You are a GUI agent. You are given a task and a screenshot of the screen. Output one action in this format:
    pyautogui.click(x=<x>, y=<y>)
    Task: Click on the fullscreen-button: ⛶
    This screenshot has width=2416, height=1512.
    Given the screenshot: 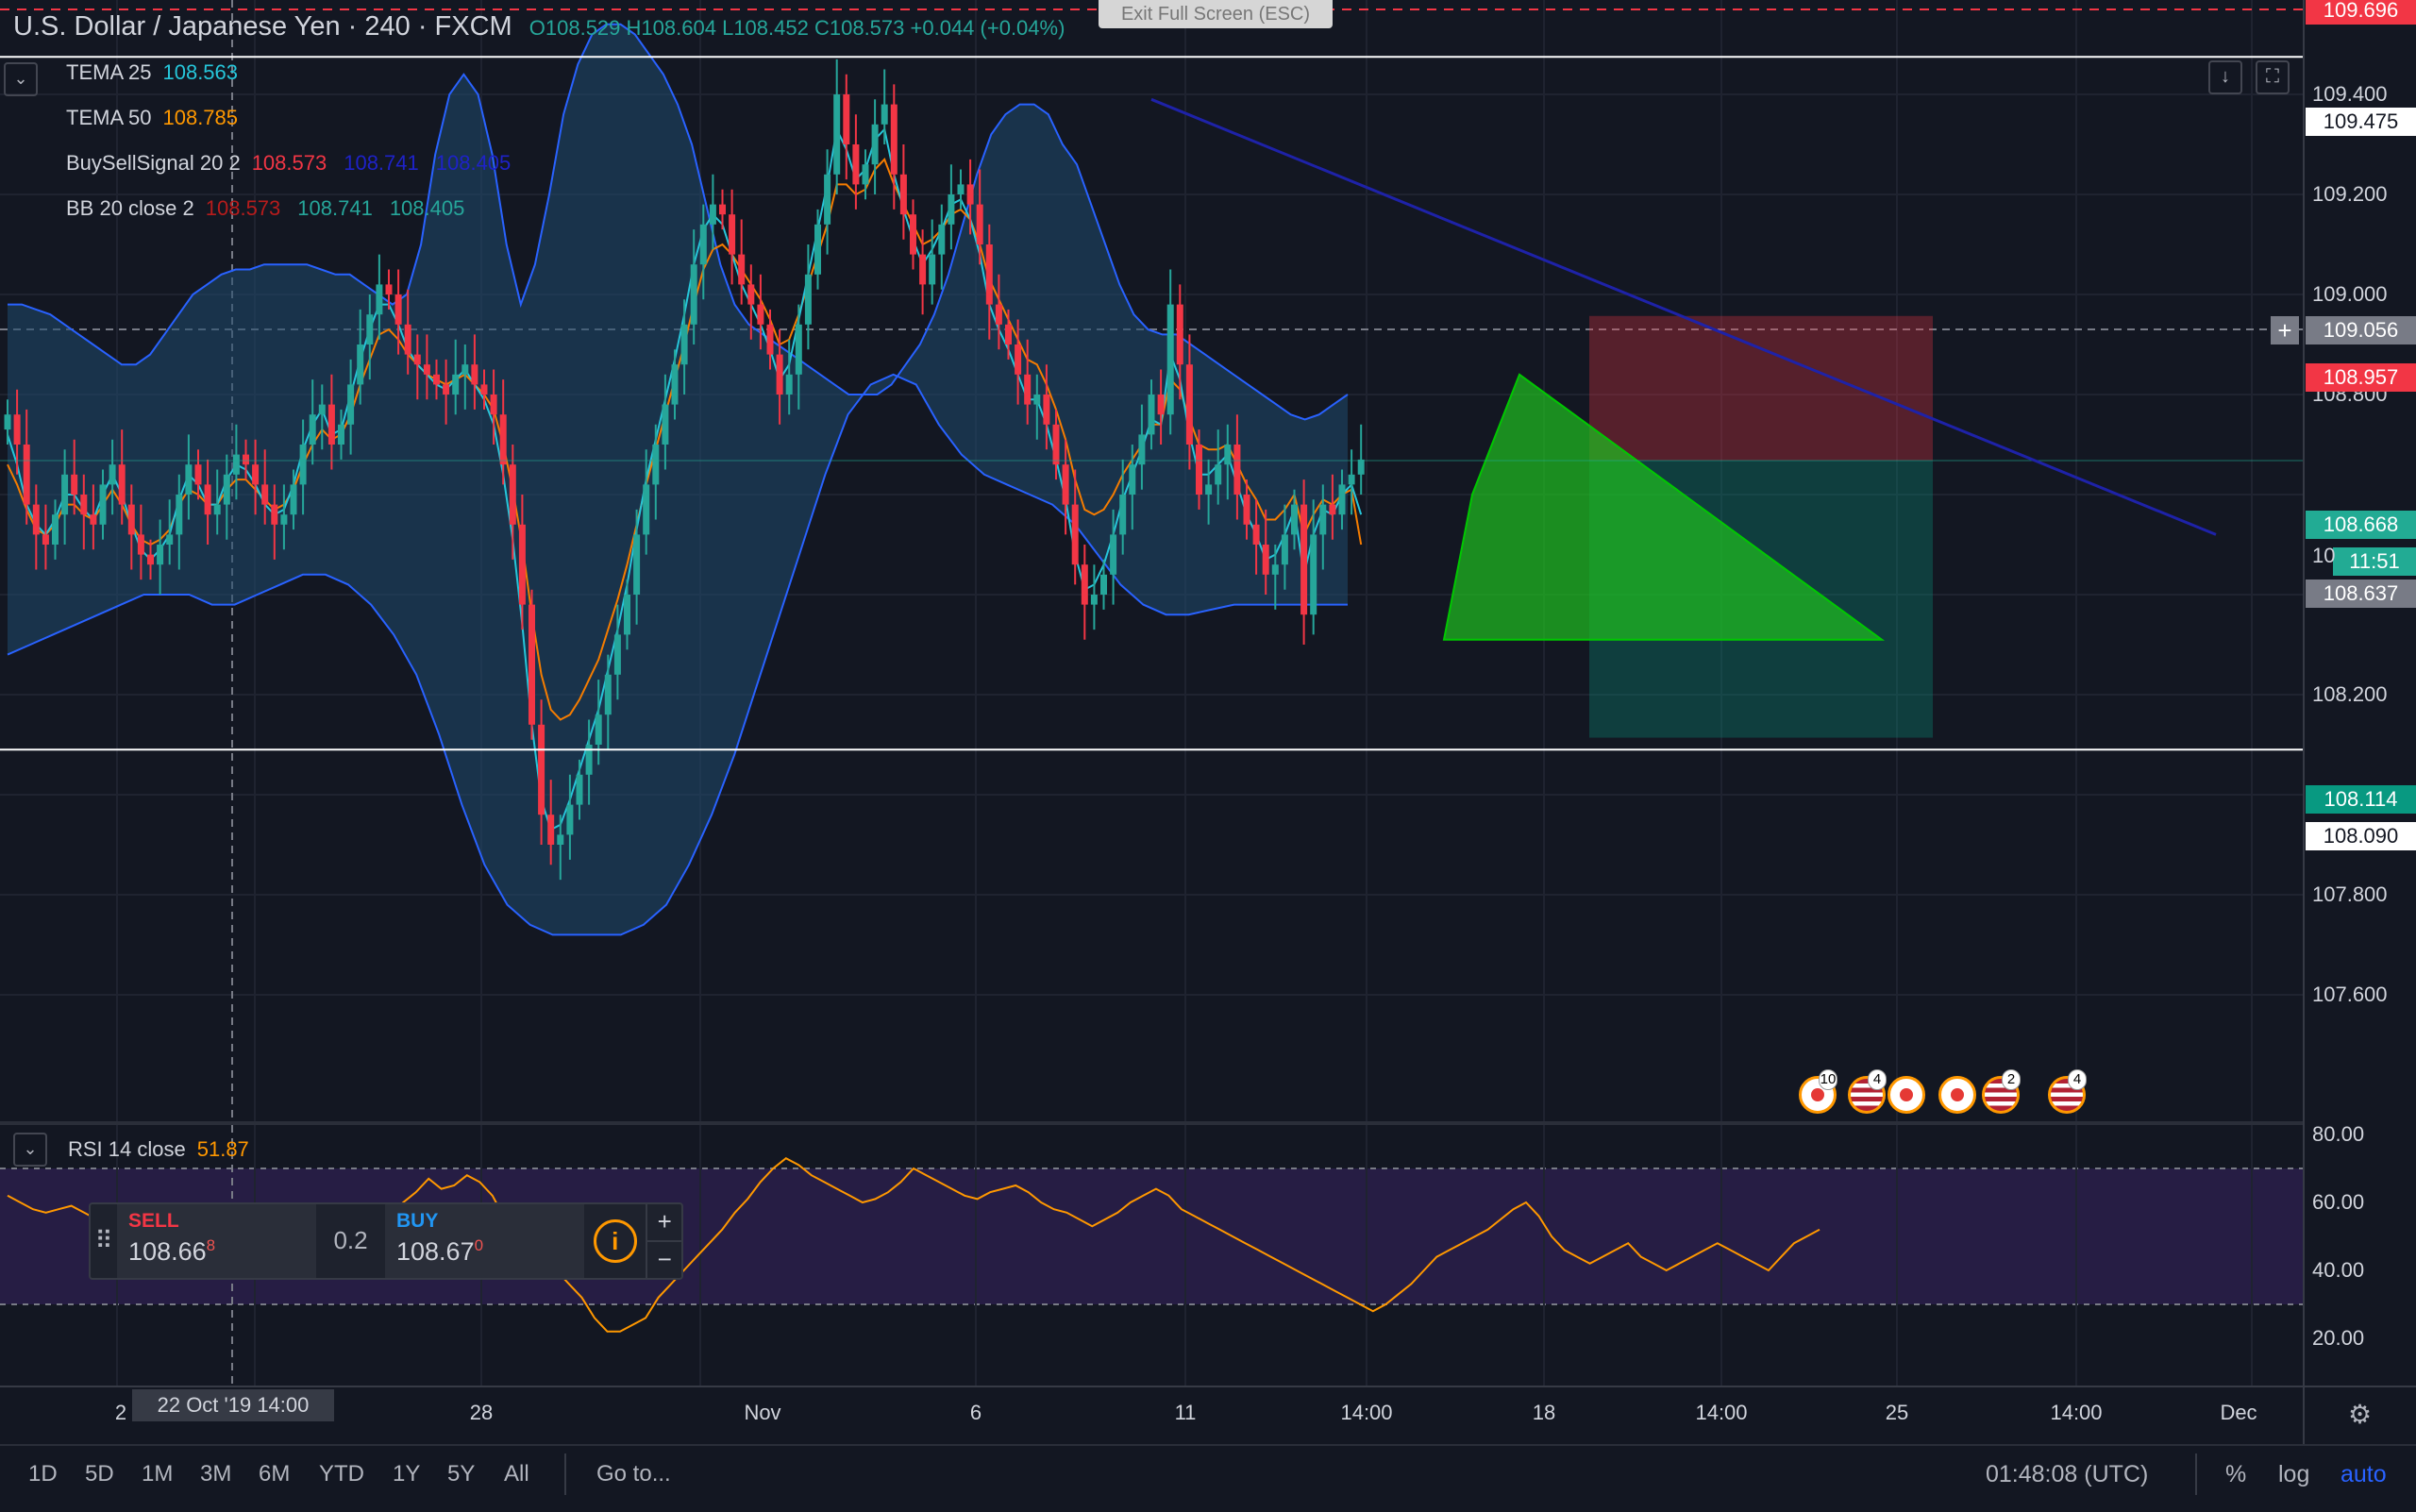 What is the action you would take?
    pyautogui.click(x=2273, y=77)
    